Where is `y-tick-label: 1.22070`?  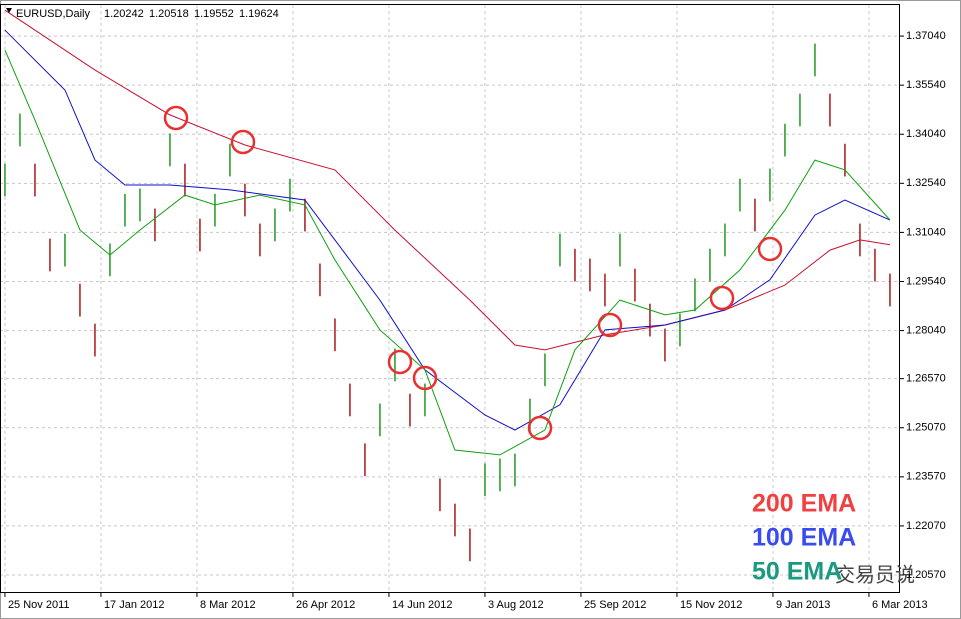 y-tick-label: 1.22070 is located at coordinates (926, 526).